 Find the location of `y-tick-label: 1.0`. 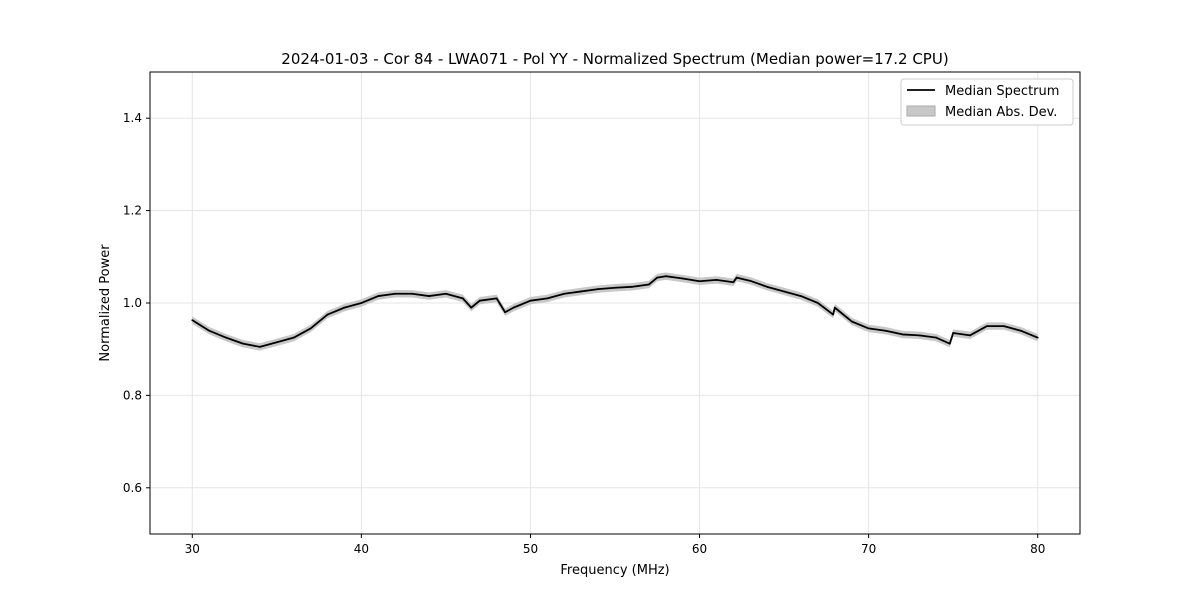

y-tick-label: 1.0 is located at coordinates (132, 303).